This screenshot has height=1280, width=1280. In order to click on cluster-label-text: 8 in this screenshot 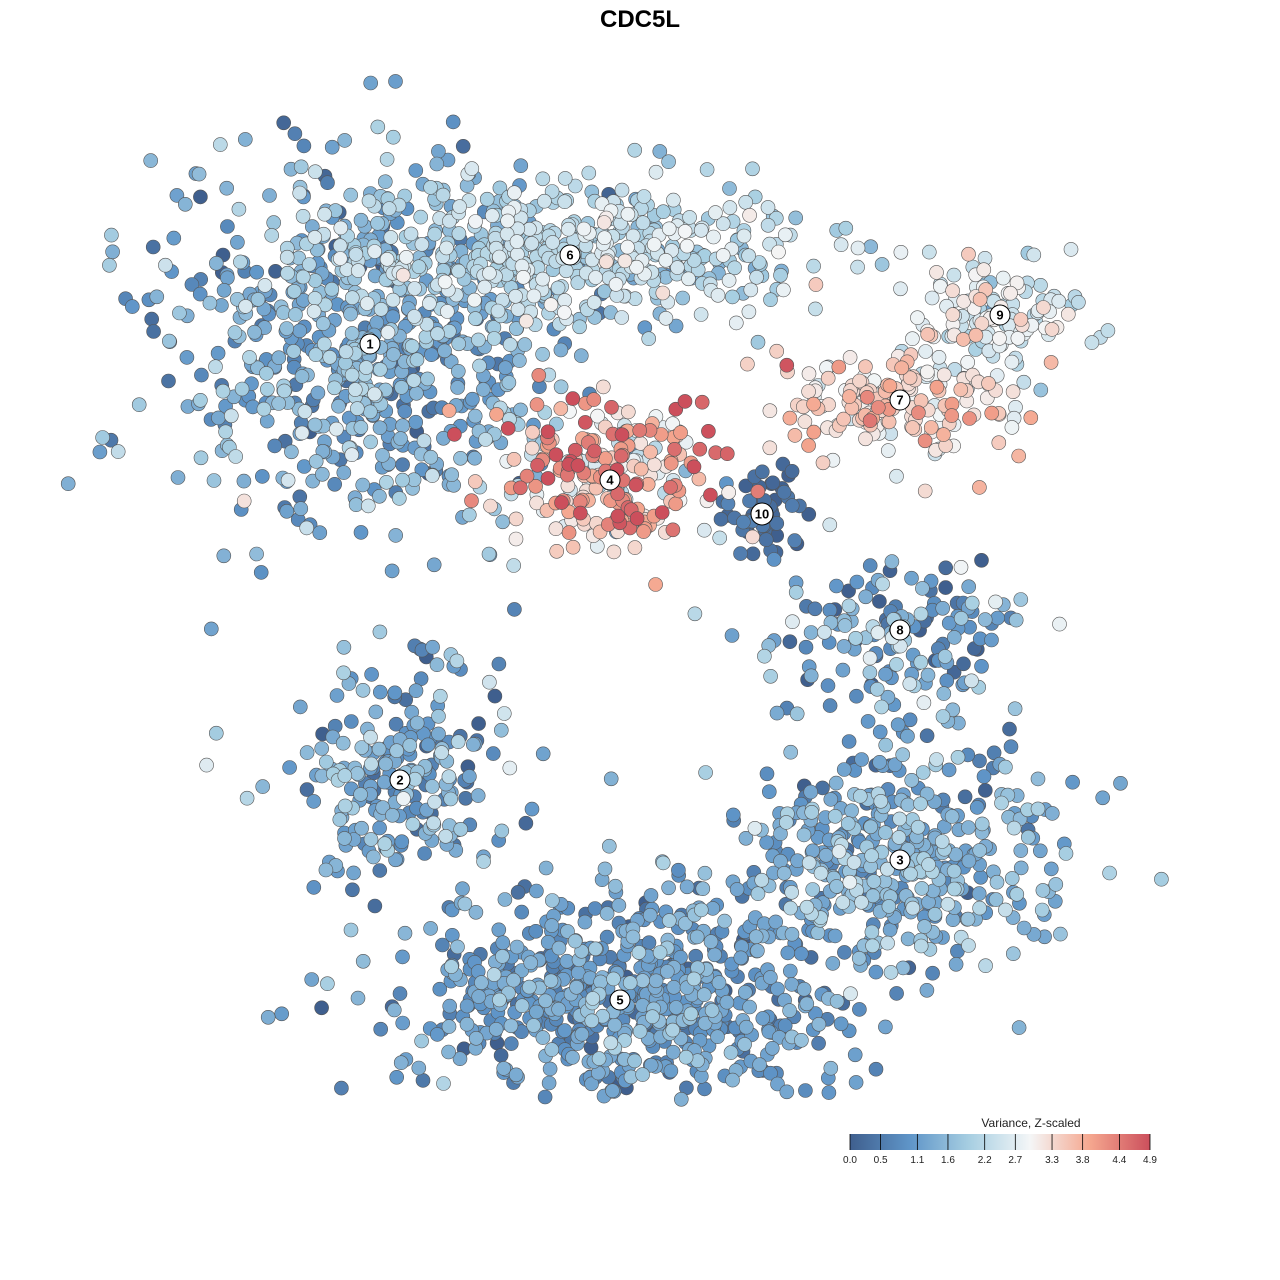, I will do `click(899, 630)`.